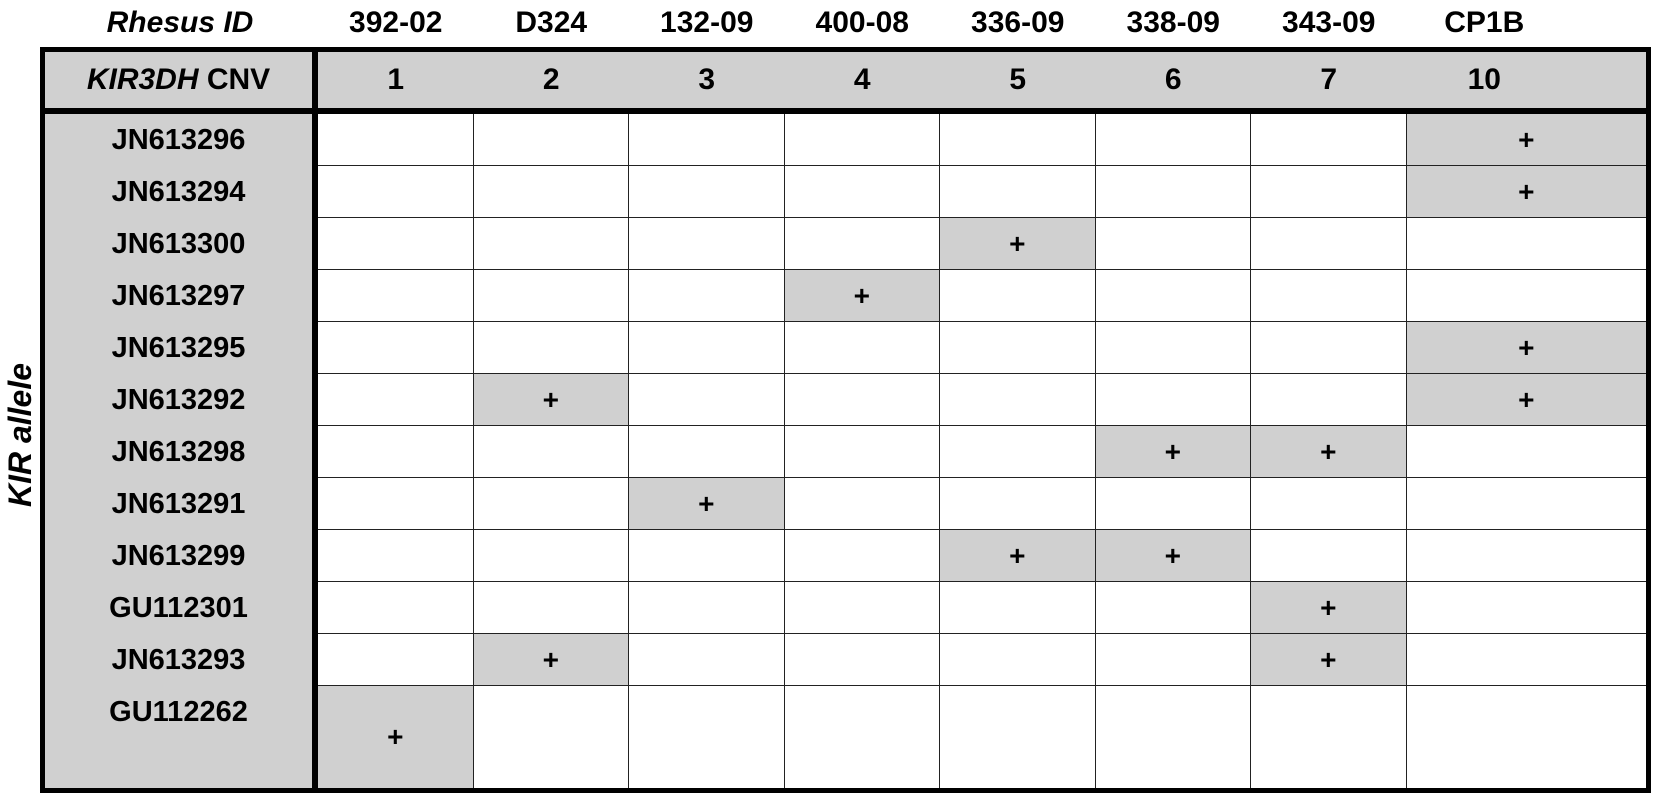 This screenshot has width=1661, height=800. I want to click on animal-id-2: D324, so click(551, 22).